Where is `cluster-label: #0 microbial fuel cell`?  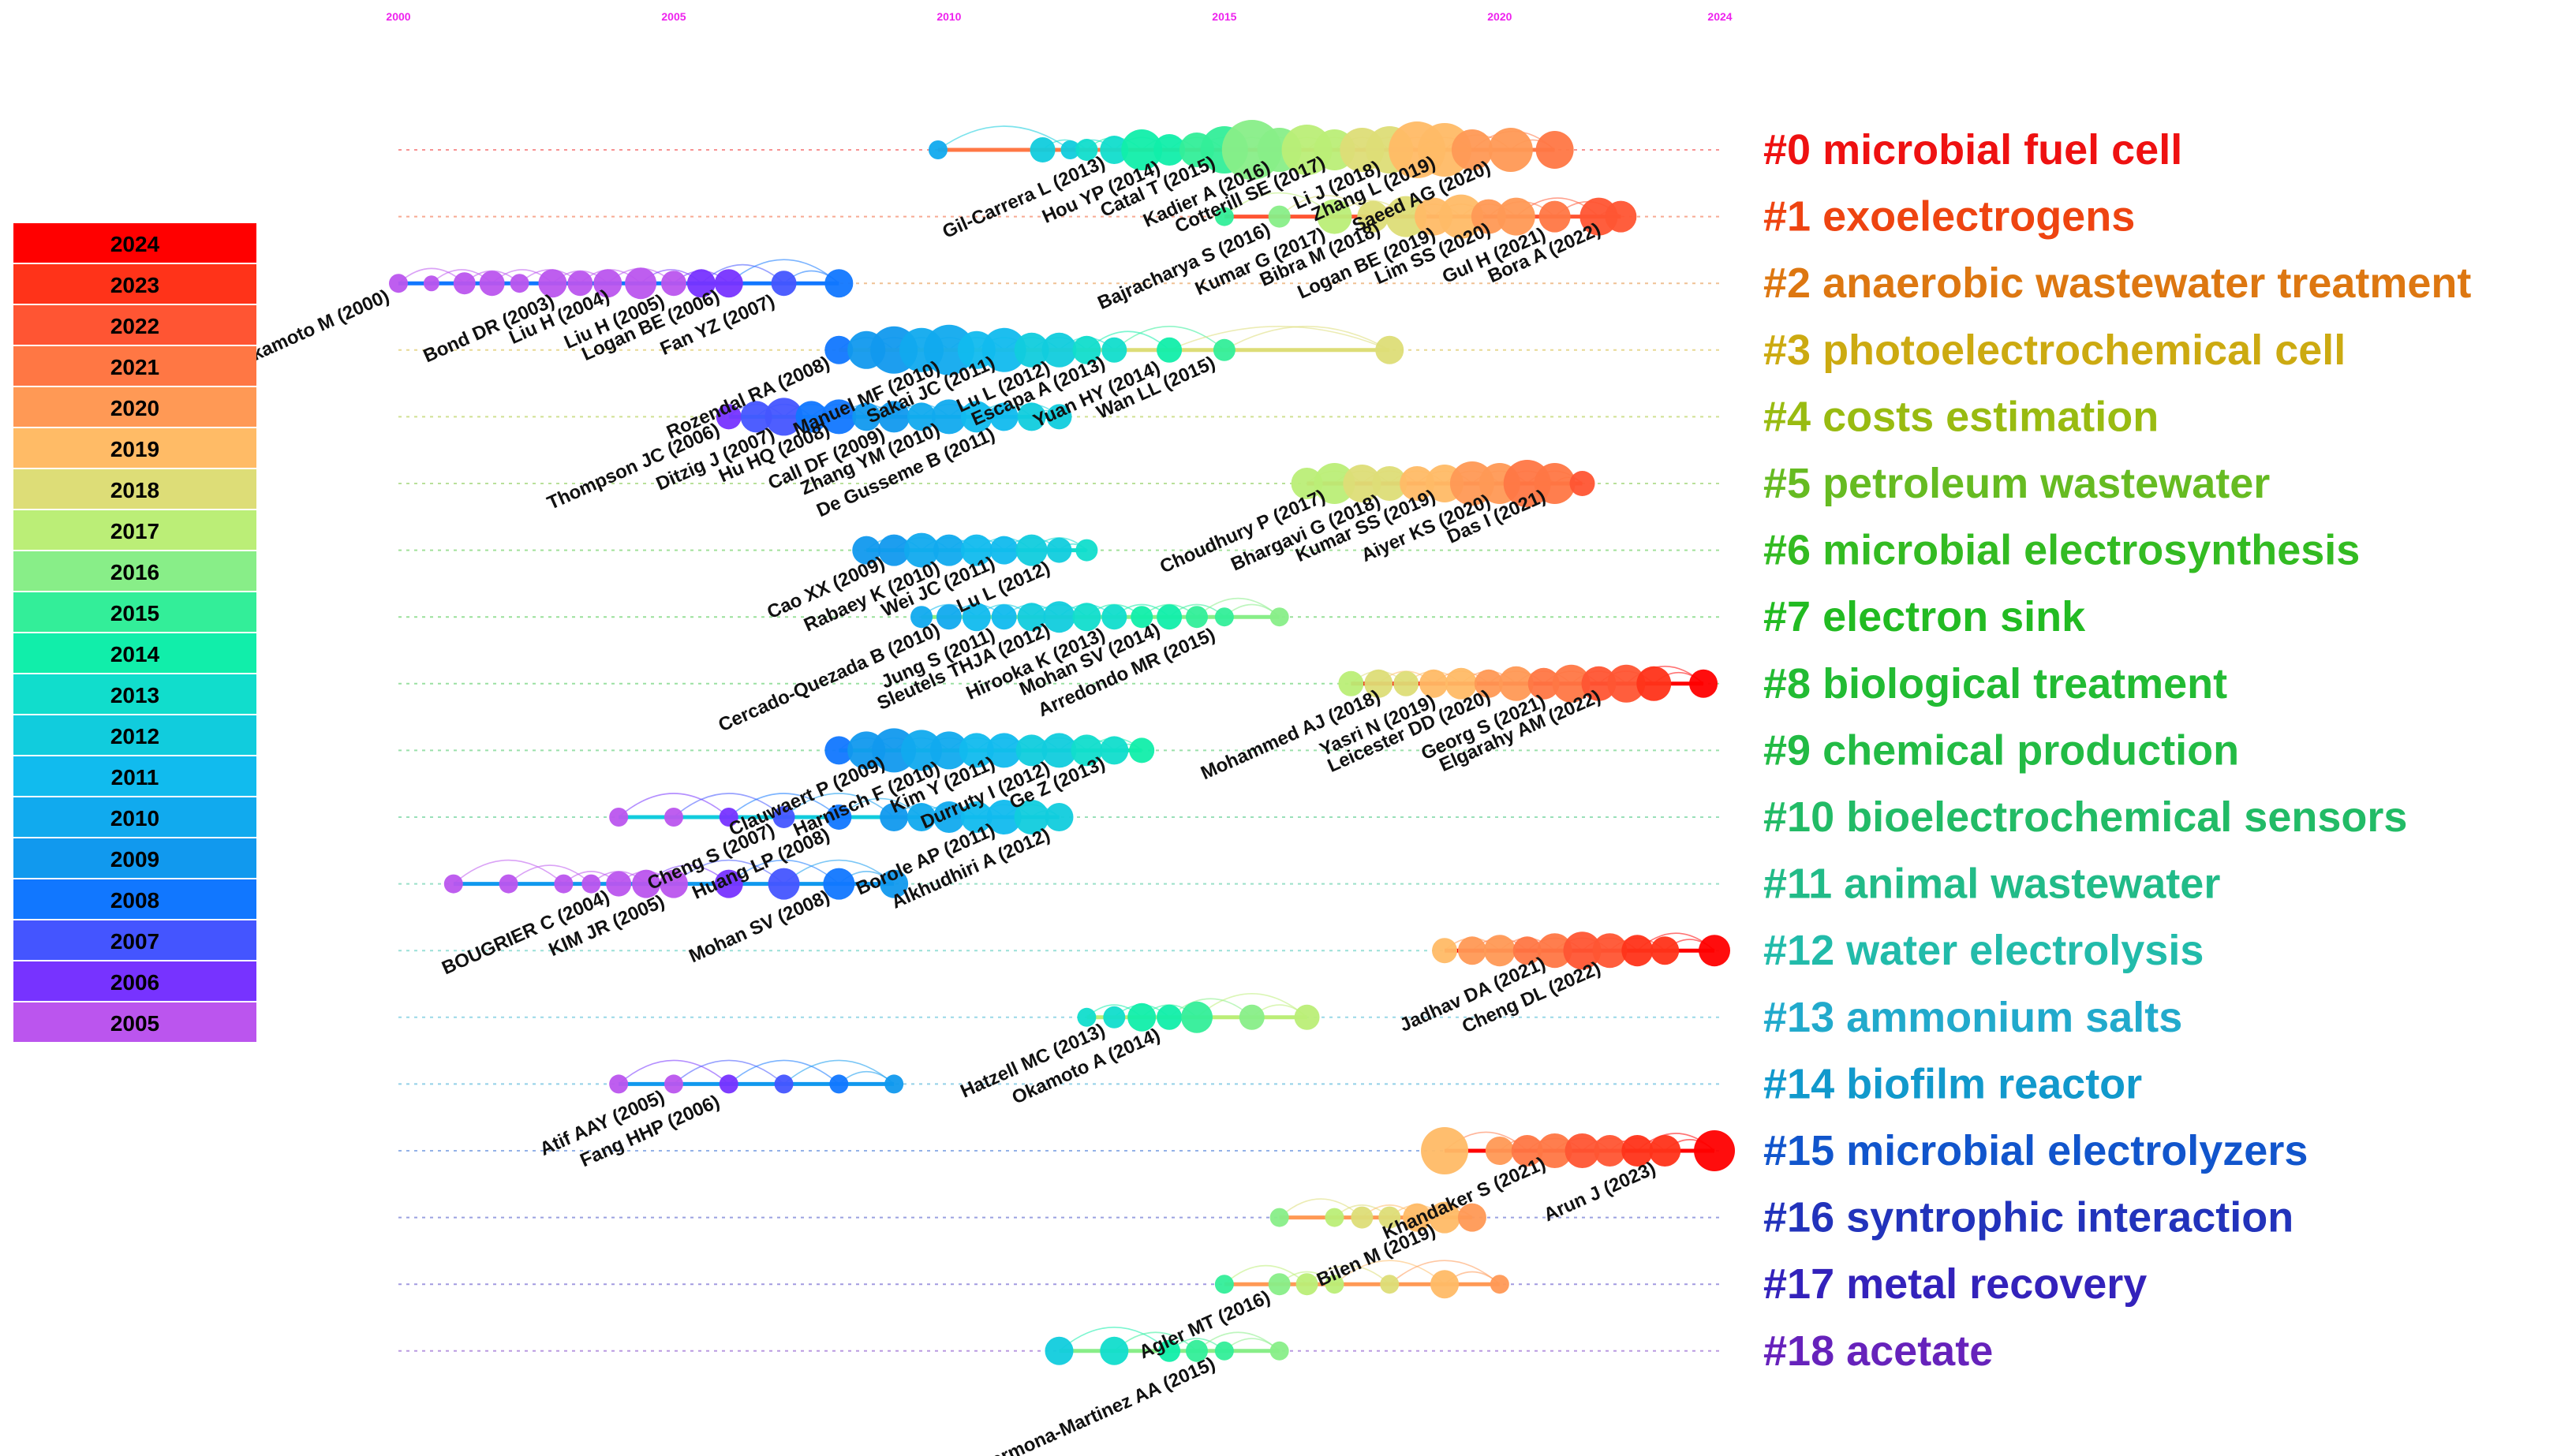 cluster-label: #0 microbial fuel cell is located at coordinates (1972, 150).